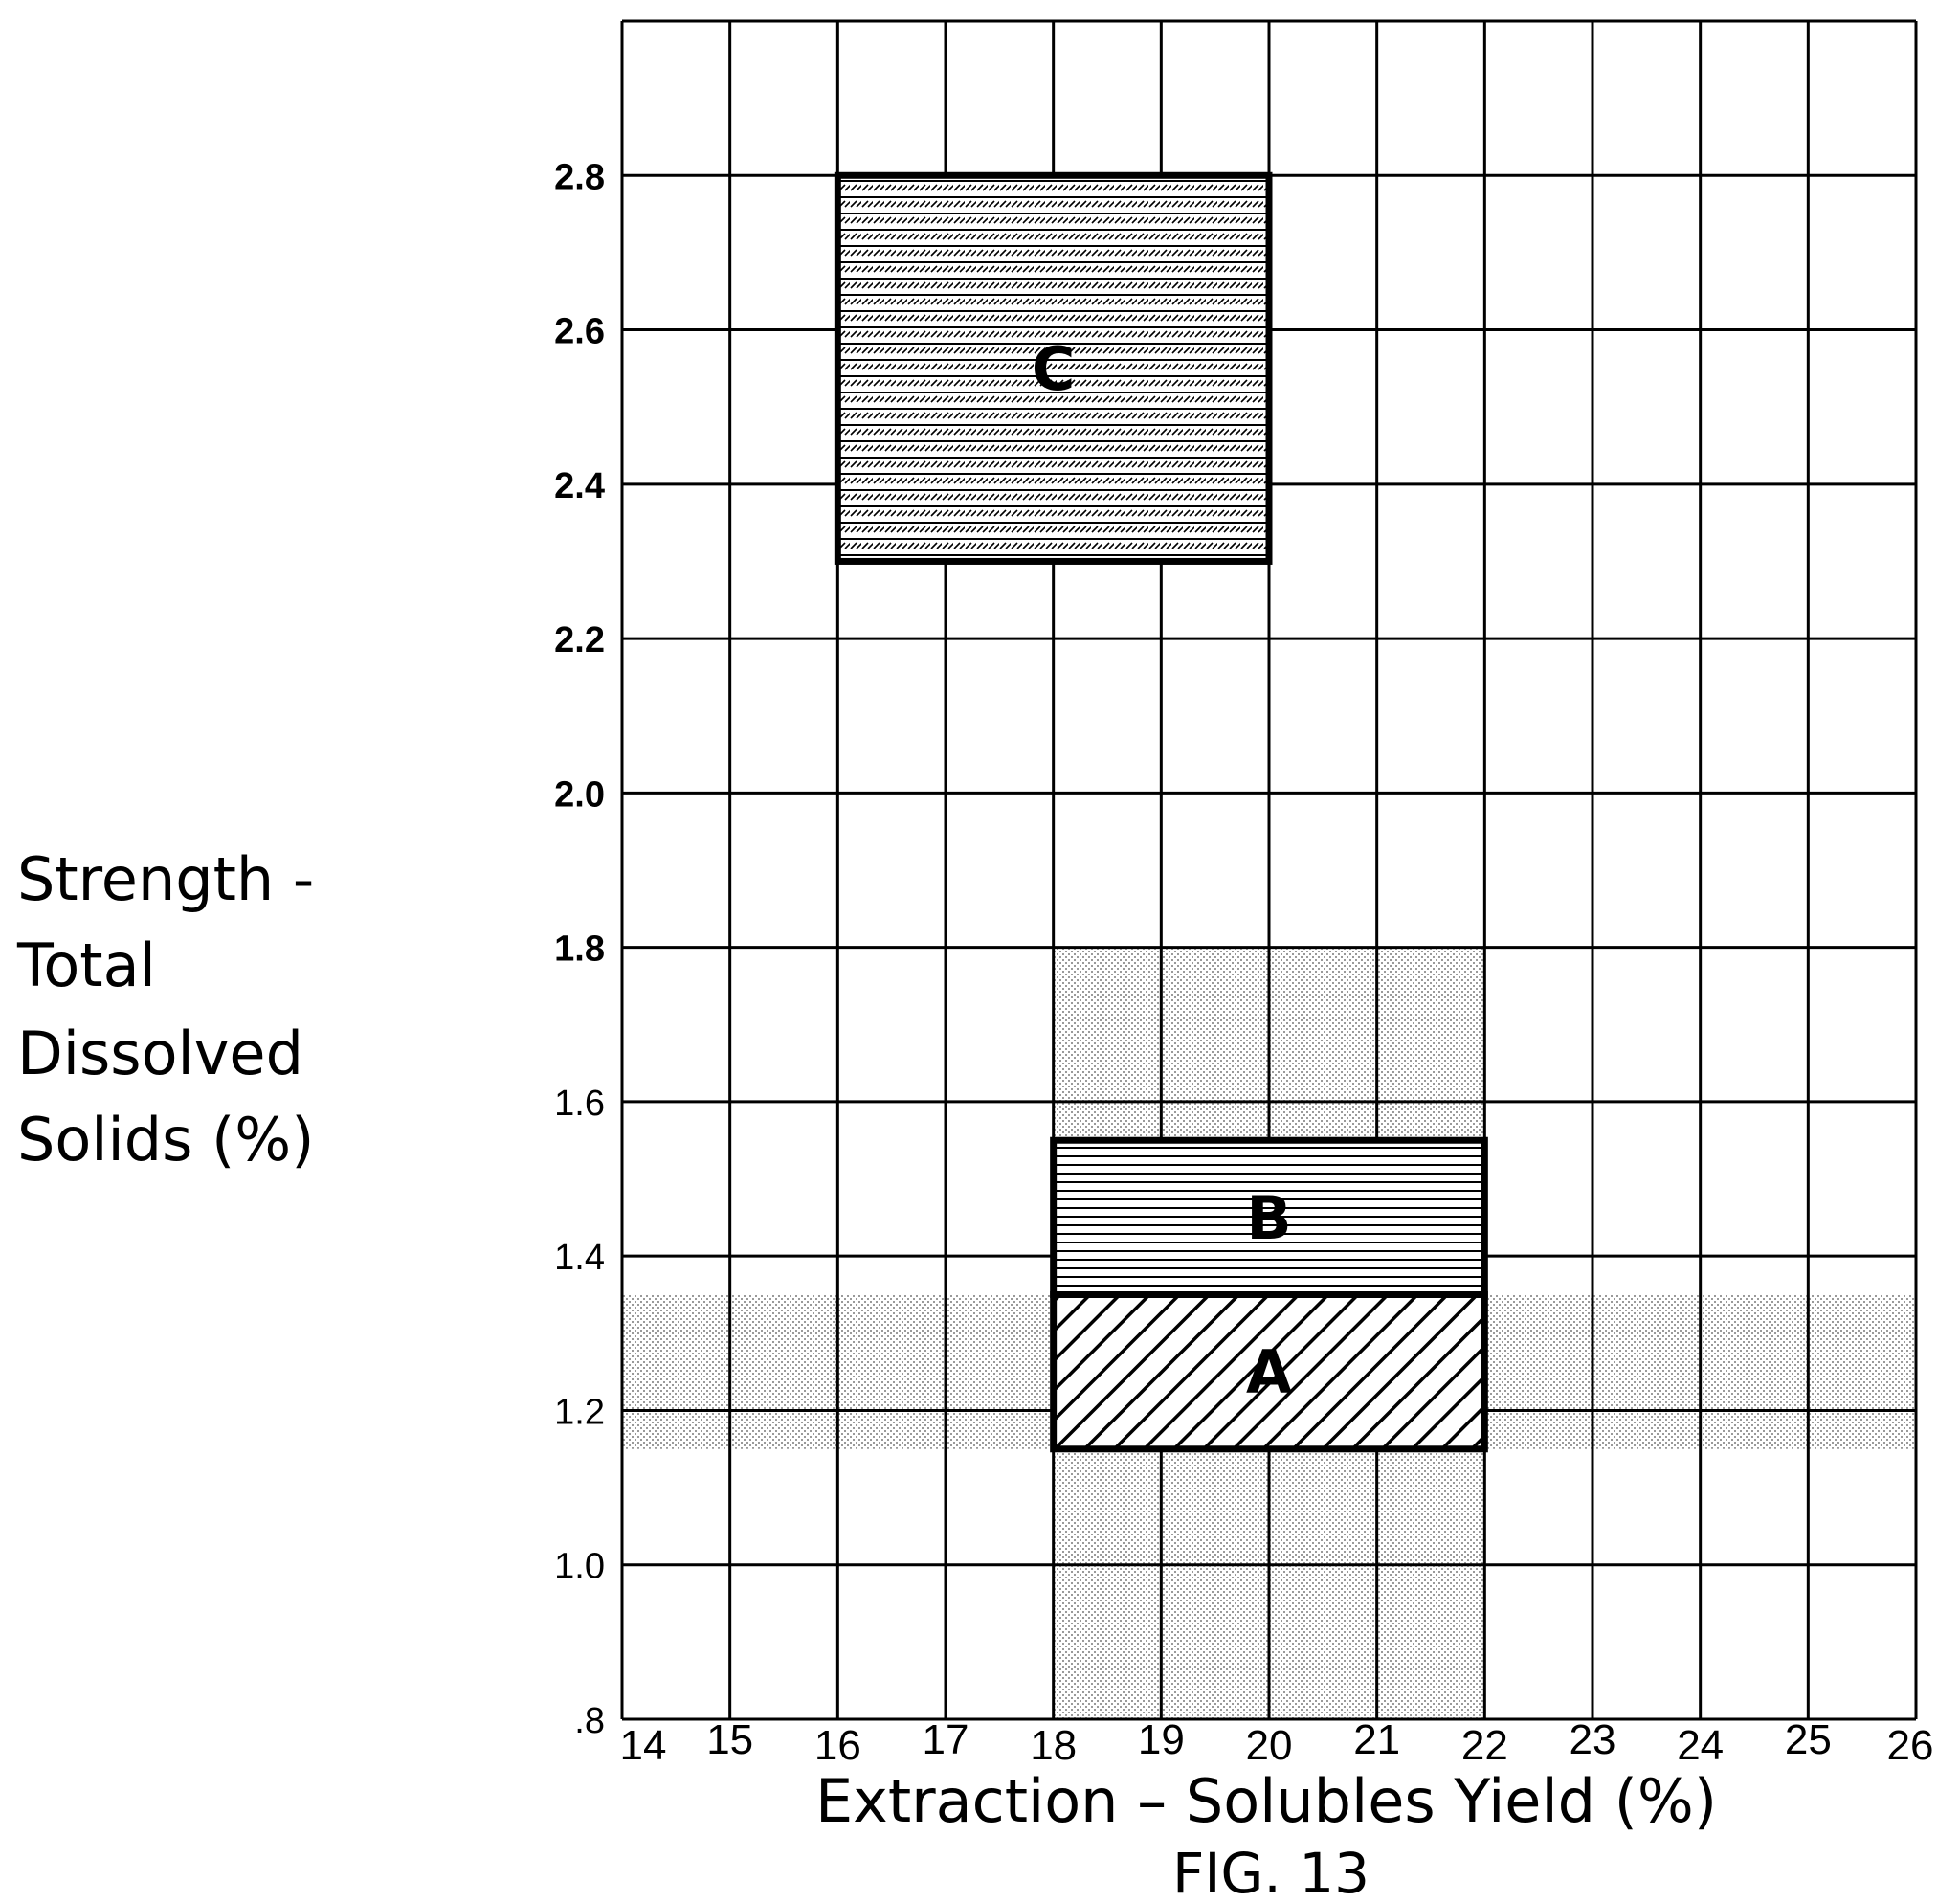 The width and height of the screenshot is (1960, 1903). I want to click on region-b-border, so click(1269, 1217).